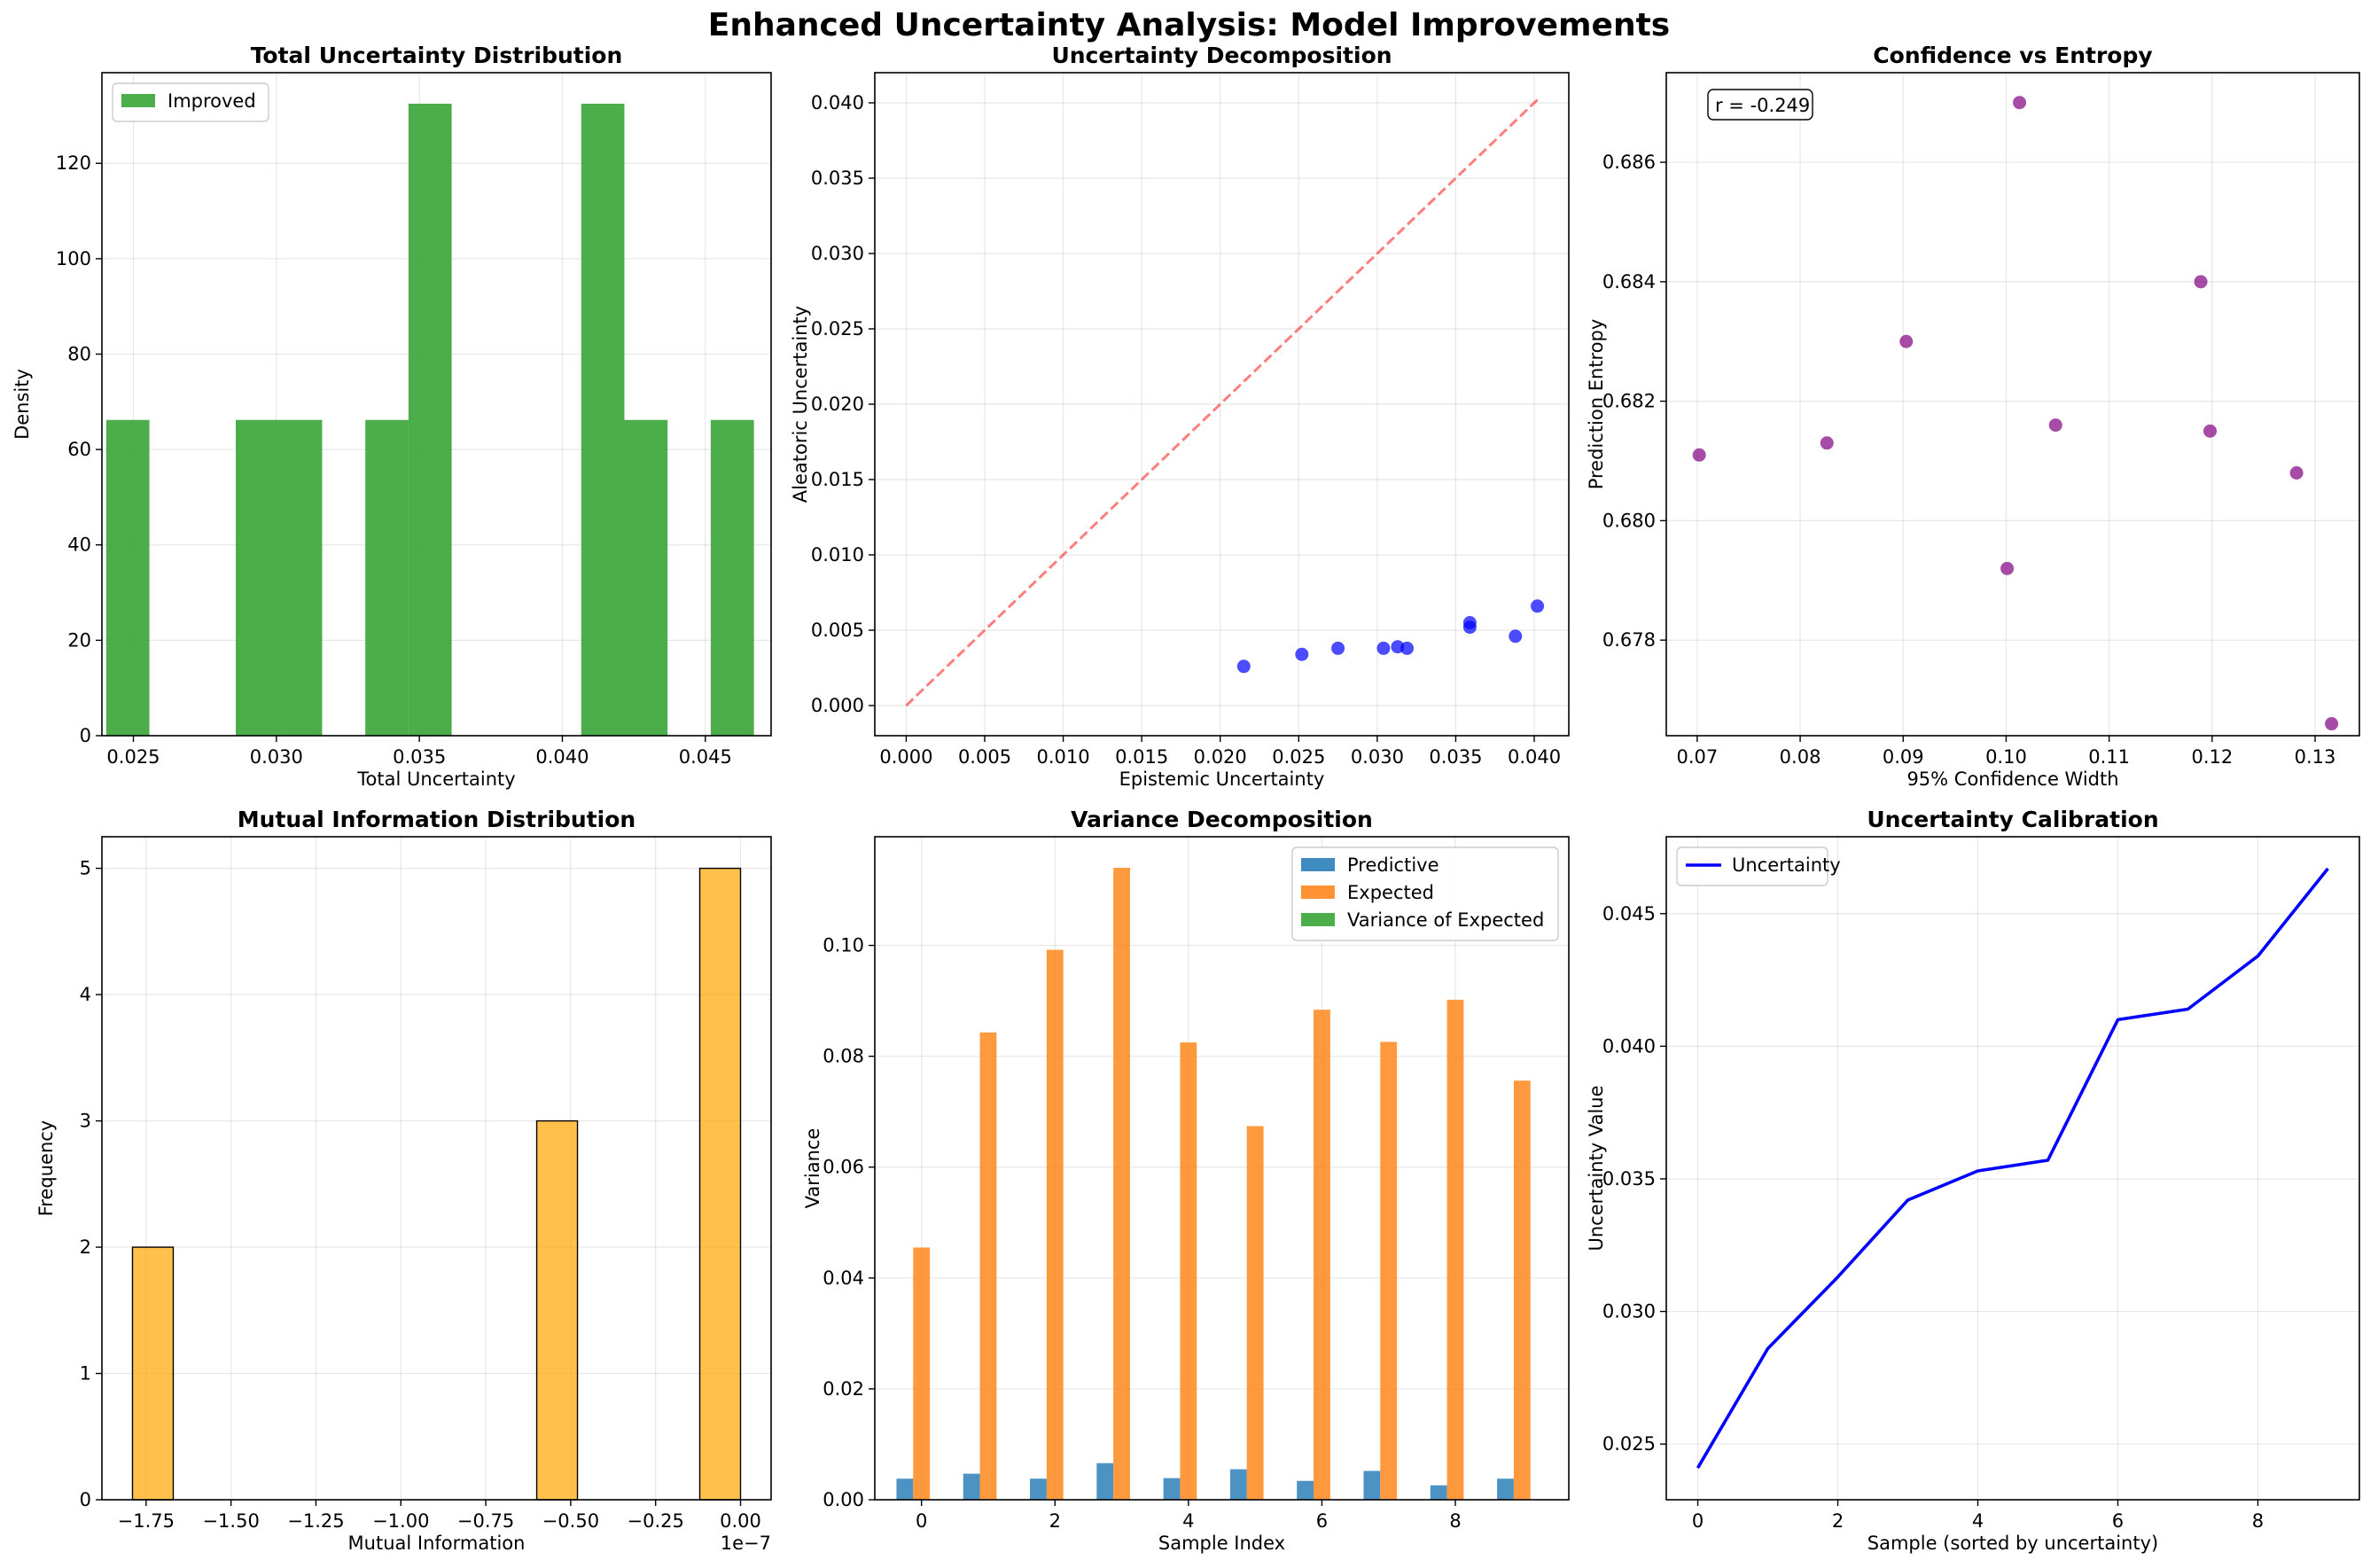 This screenshot has width=2378, height=1568. What do you see at coordinates (85, 994) in the screenshot?
I see `y-tick-label: 4` at bounding box center [85, 994].